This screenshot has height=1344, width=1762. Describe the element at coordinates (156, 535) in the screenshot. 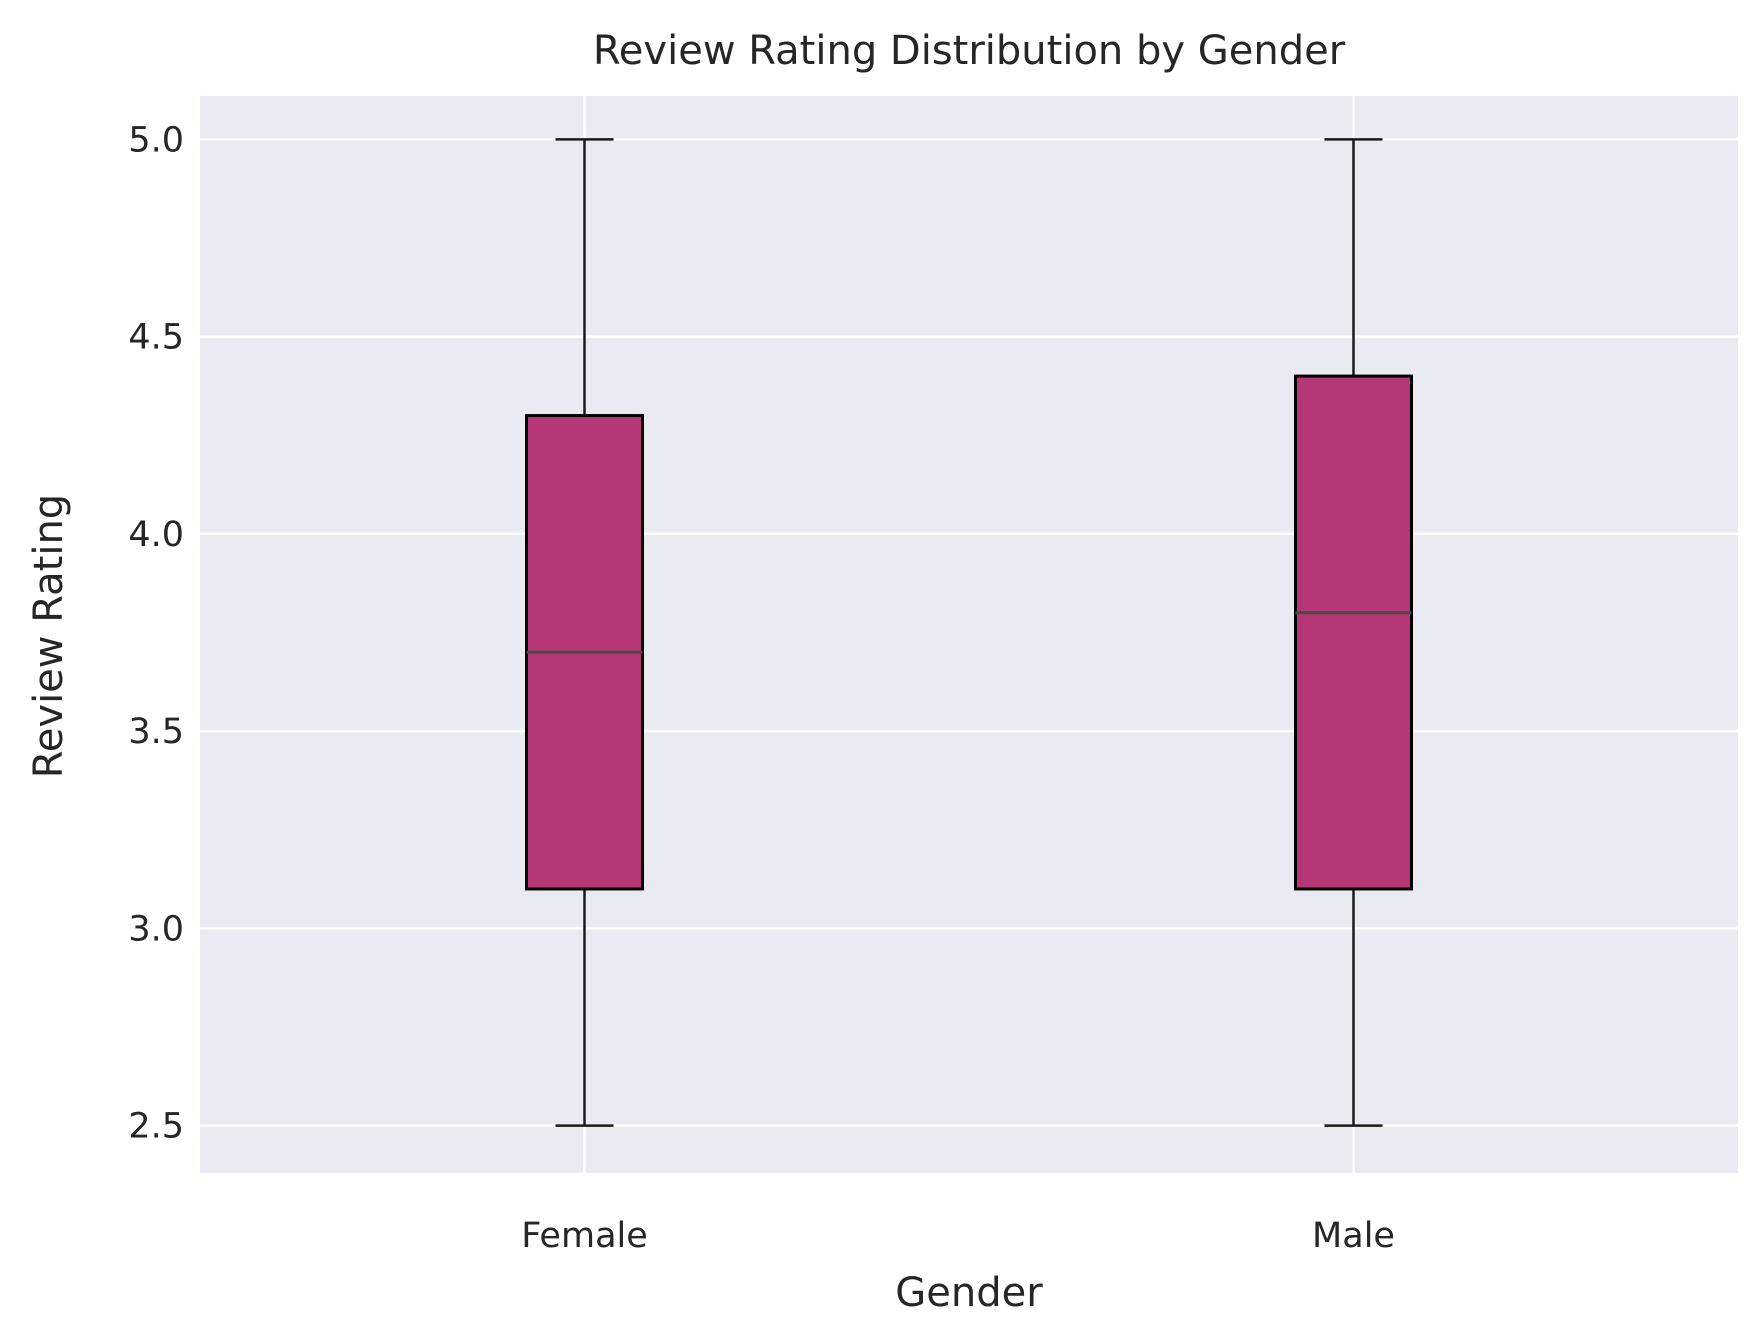

I see `y-tick-label: 4.0` at that location.